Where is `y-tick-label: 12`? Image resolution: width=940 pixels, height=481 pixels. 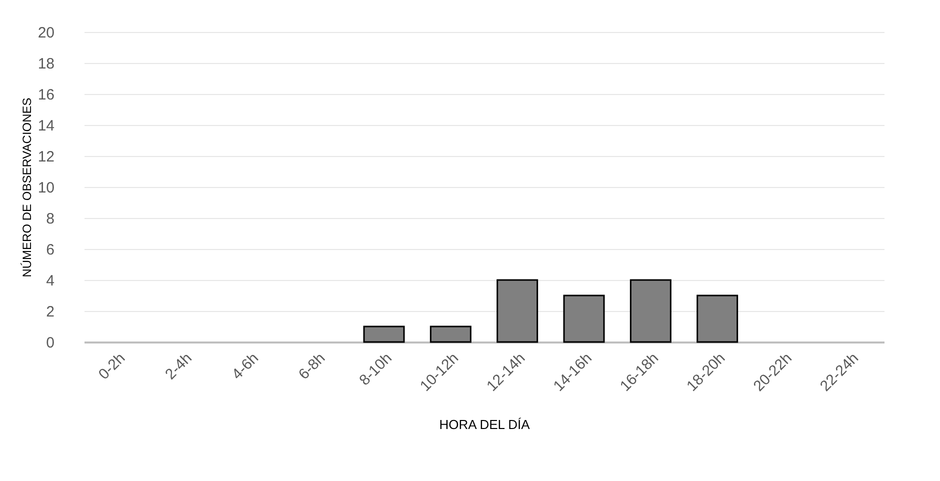
y-tick-label: 12 is located at coordinates (46, 157).